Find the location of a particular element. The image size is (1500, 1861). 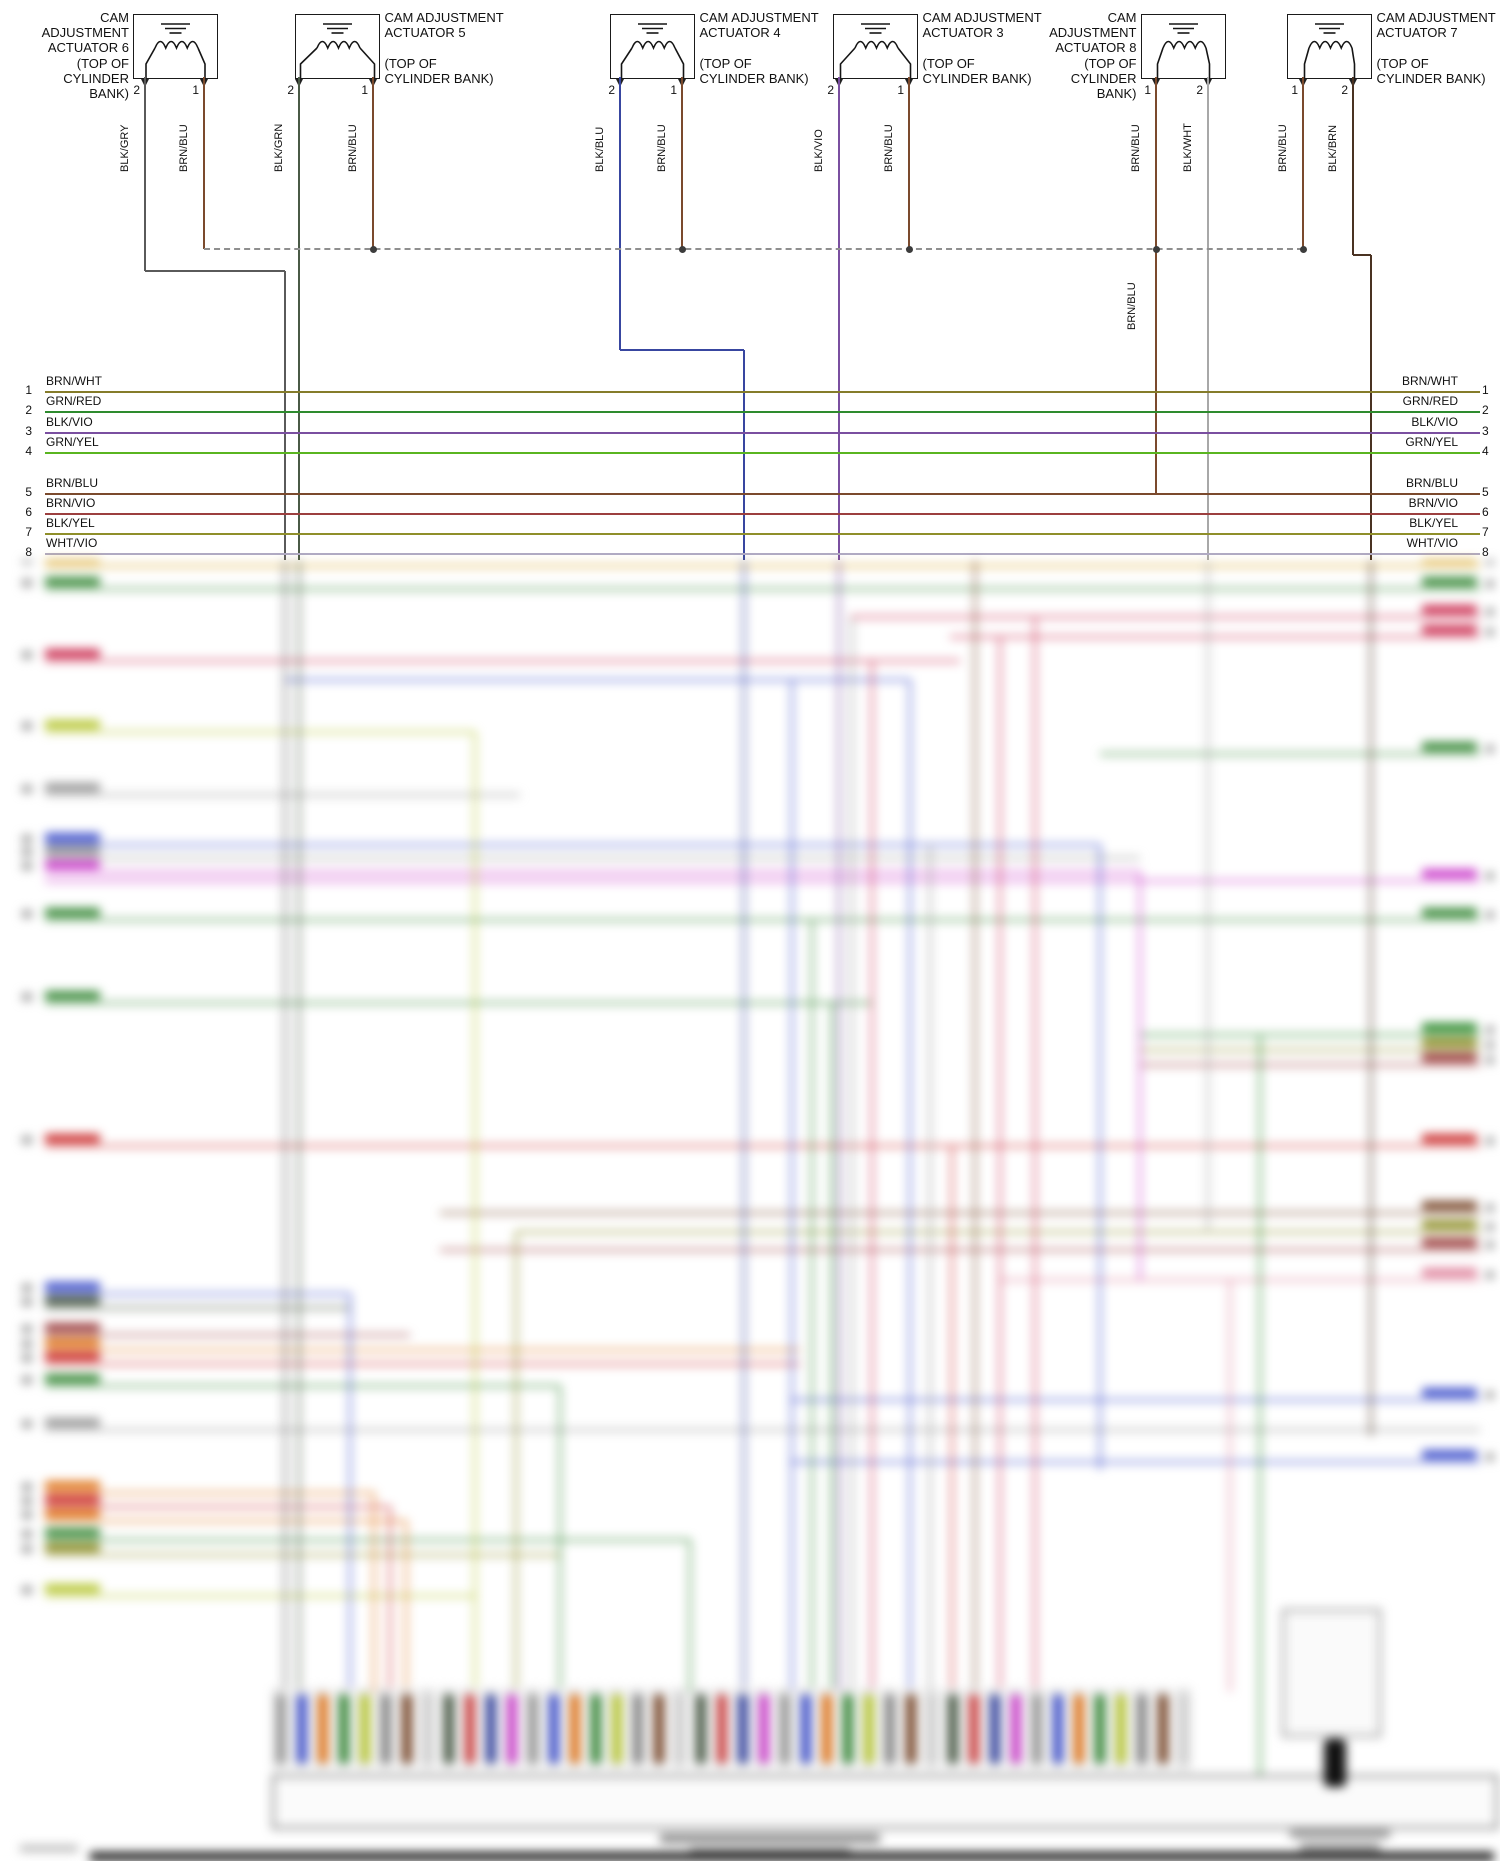

wire-row-1-number-left: 1 is located at coordinates (28, 390).